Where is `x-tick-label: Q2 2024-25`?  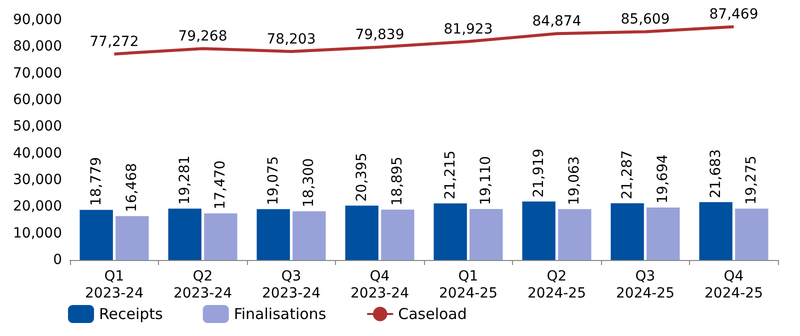 x-tick-label: Q2 2024-25 is located at coordinates (557, 285).